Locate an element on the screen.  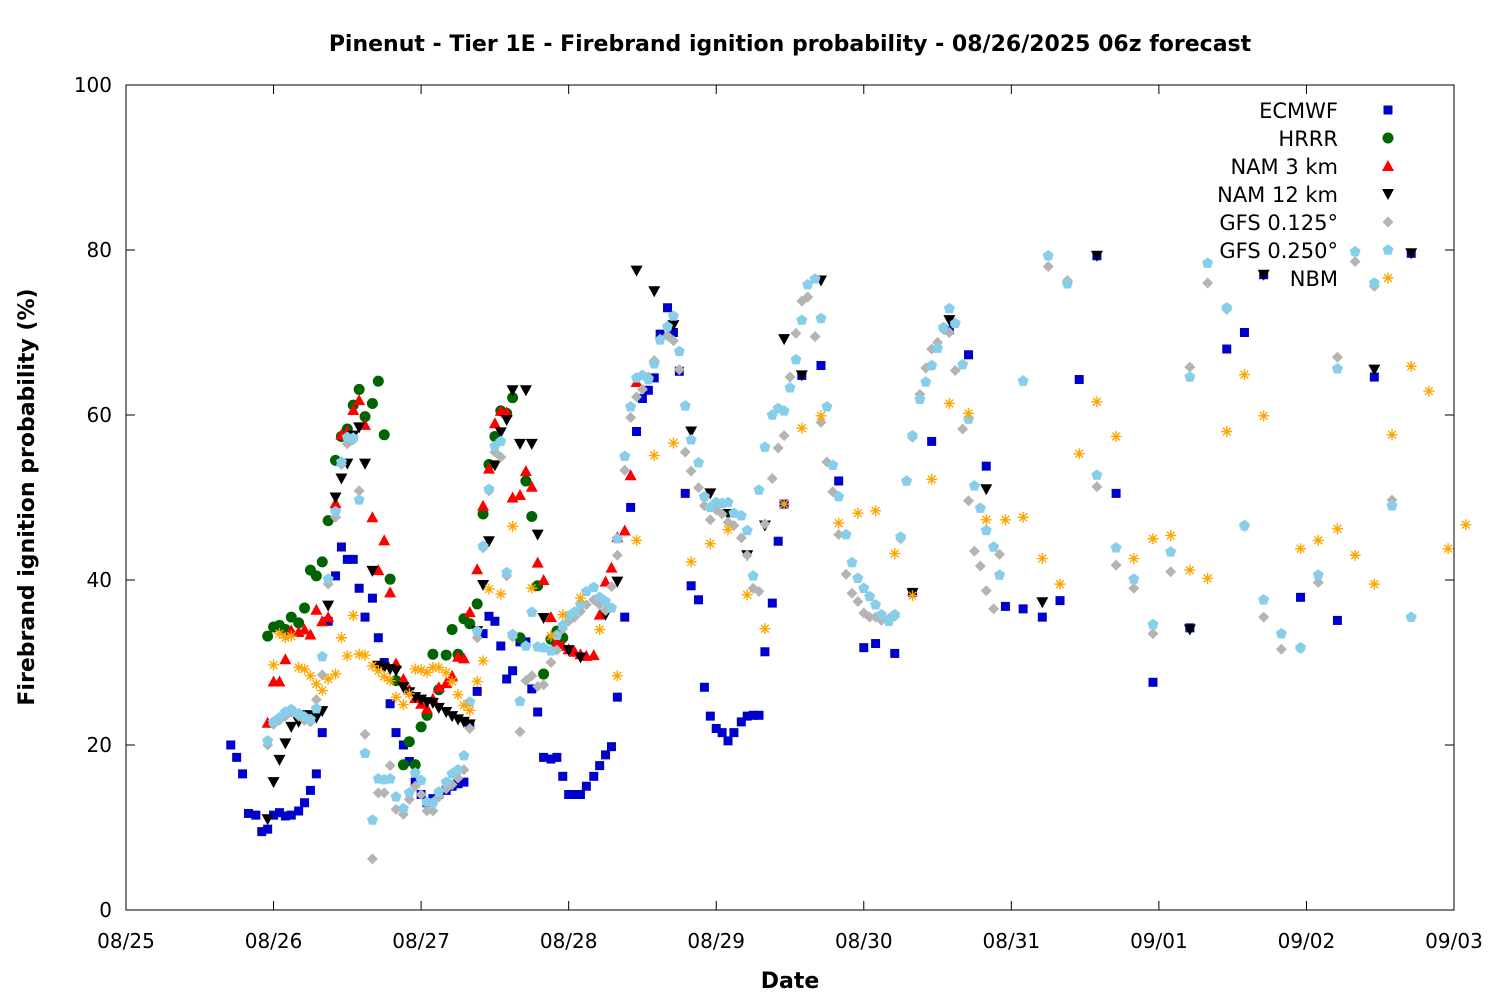
y-tick-label: 60 is located at coordinates (99, 415).